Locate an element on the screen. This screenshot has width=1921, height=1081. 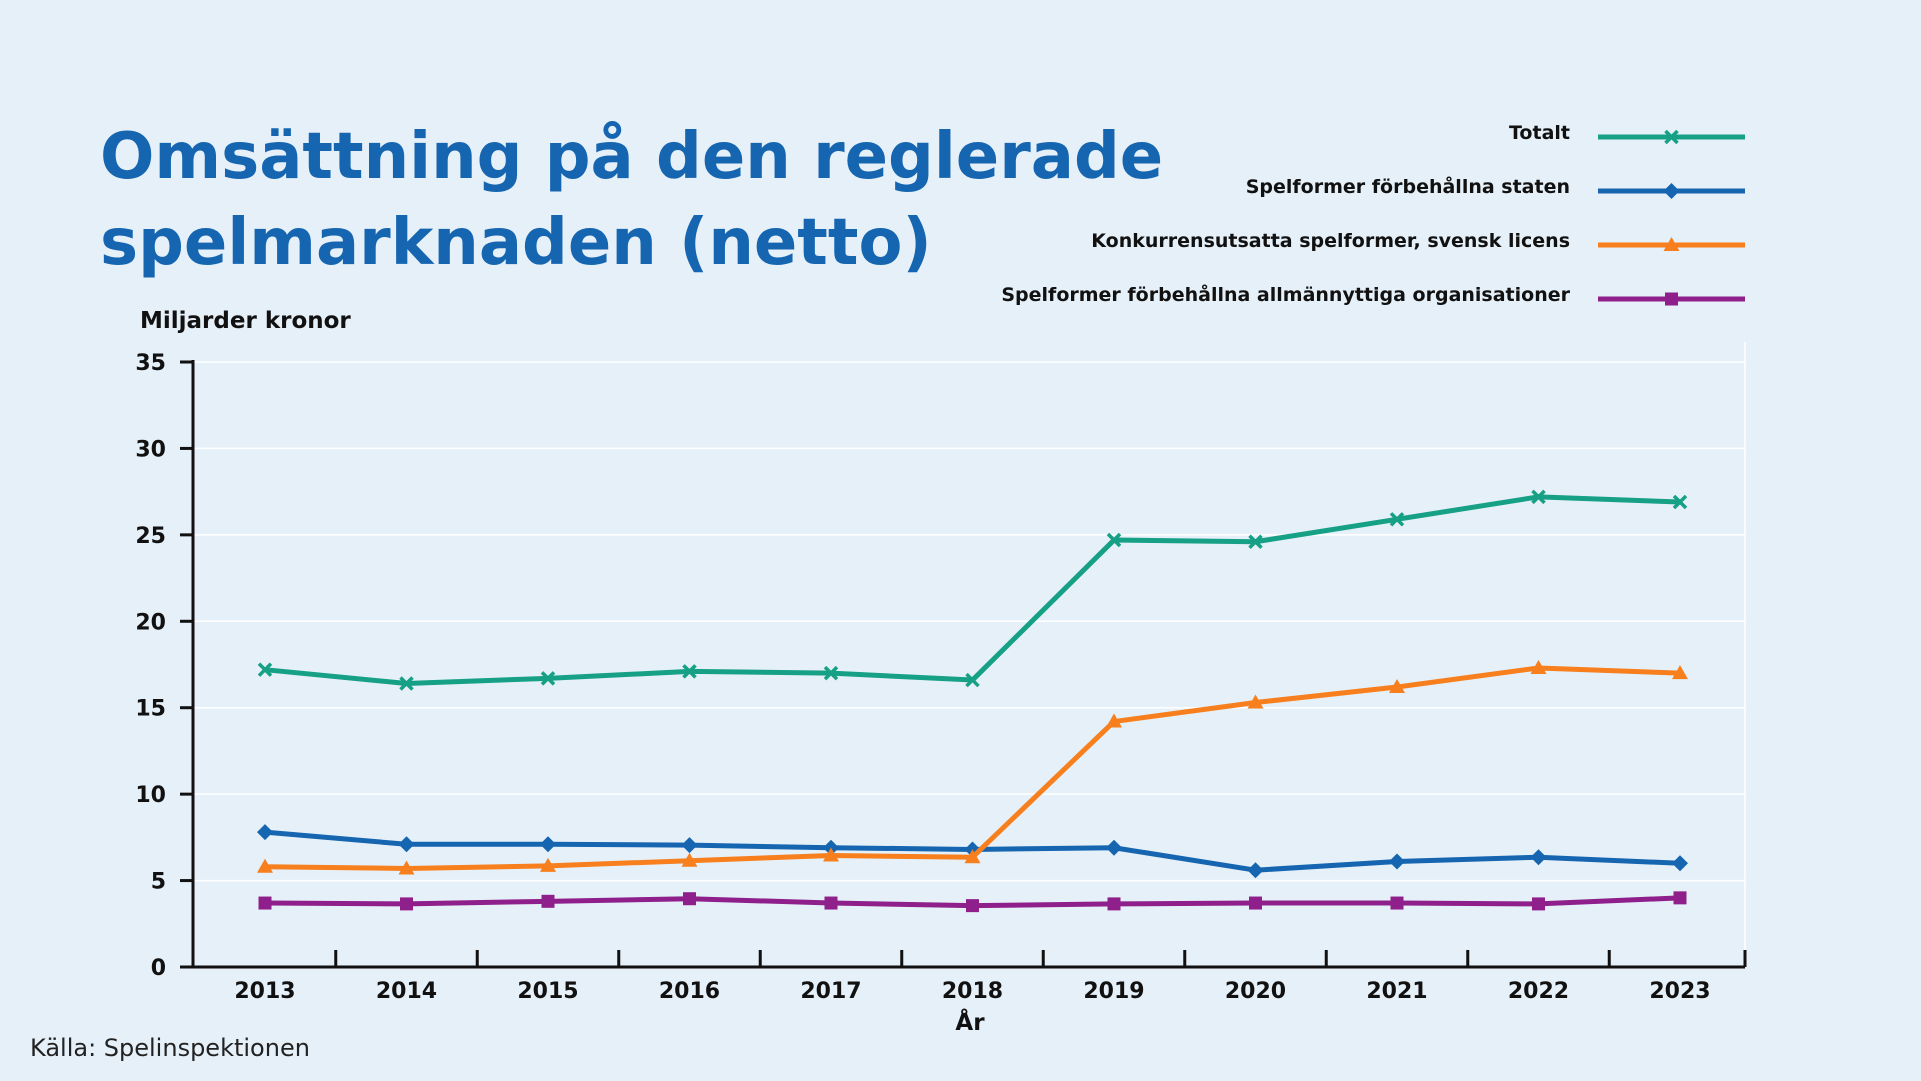
x-tick-label: 2017 is located at coordinates (830, 991).